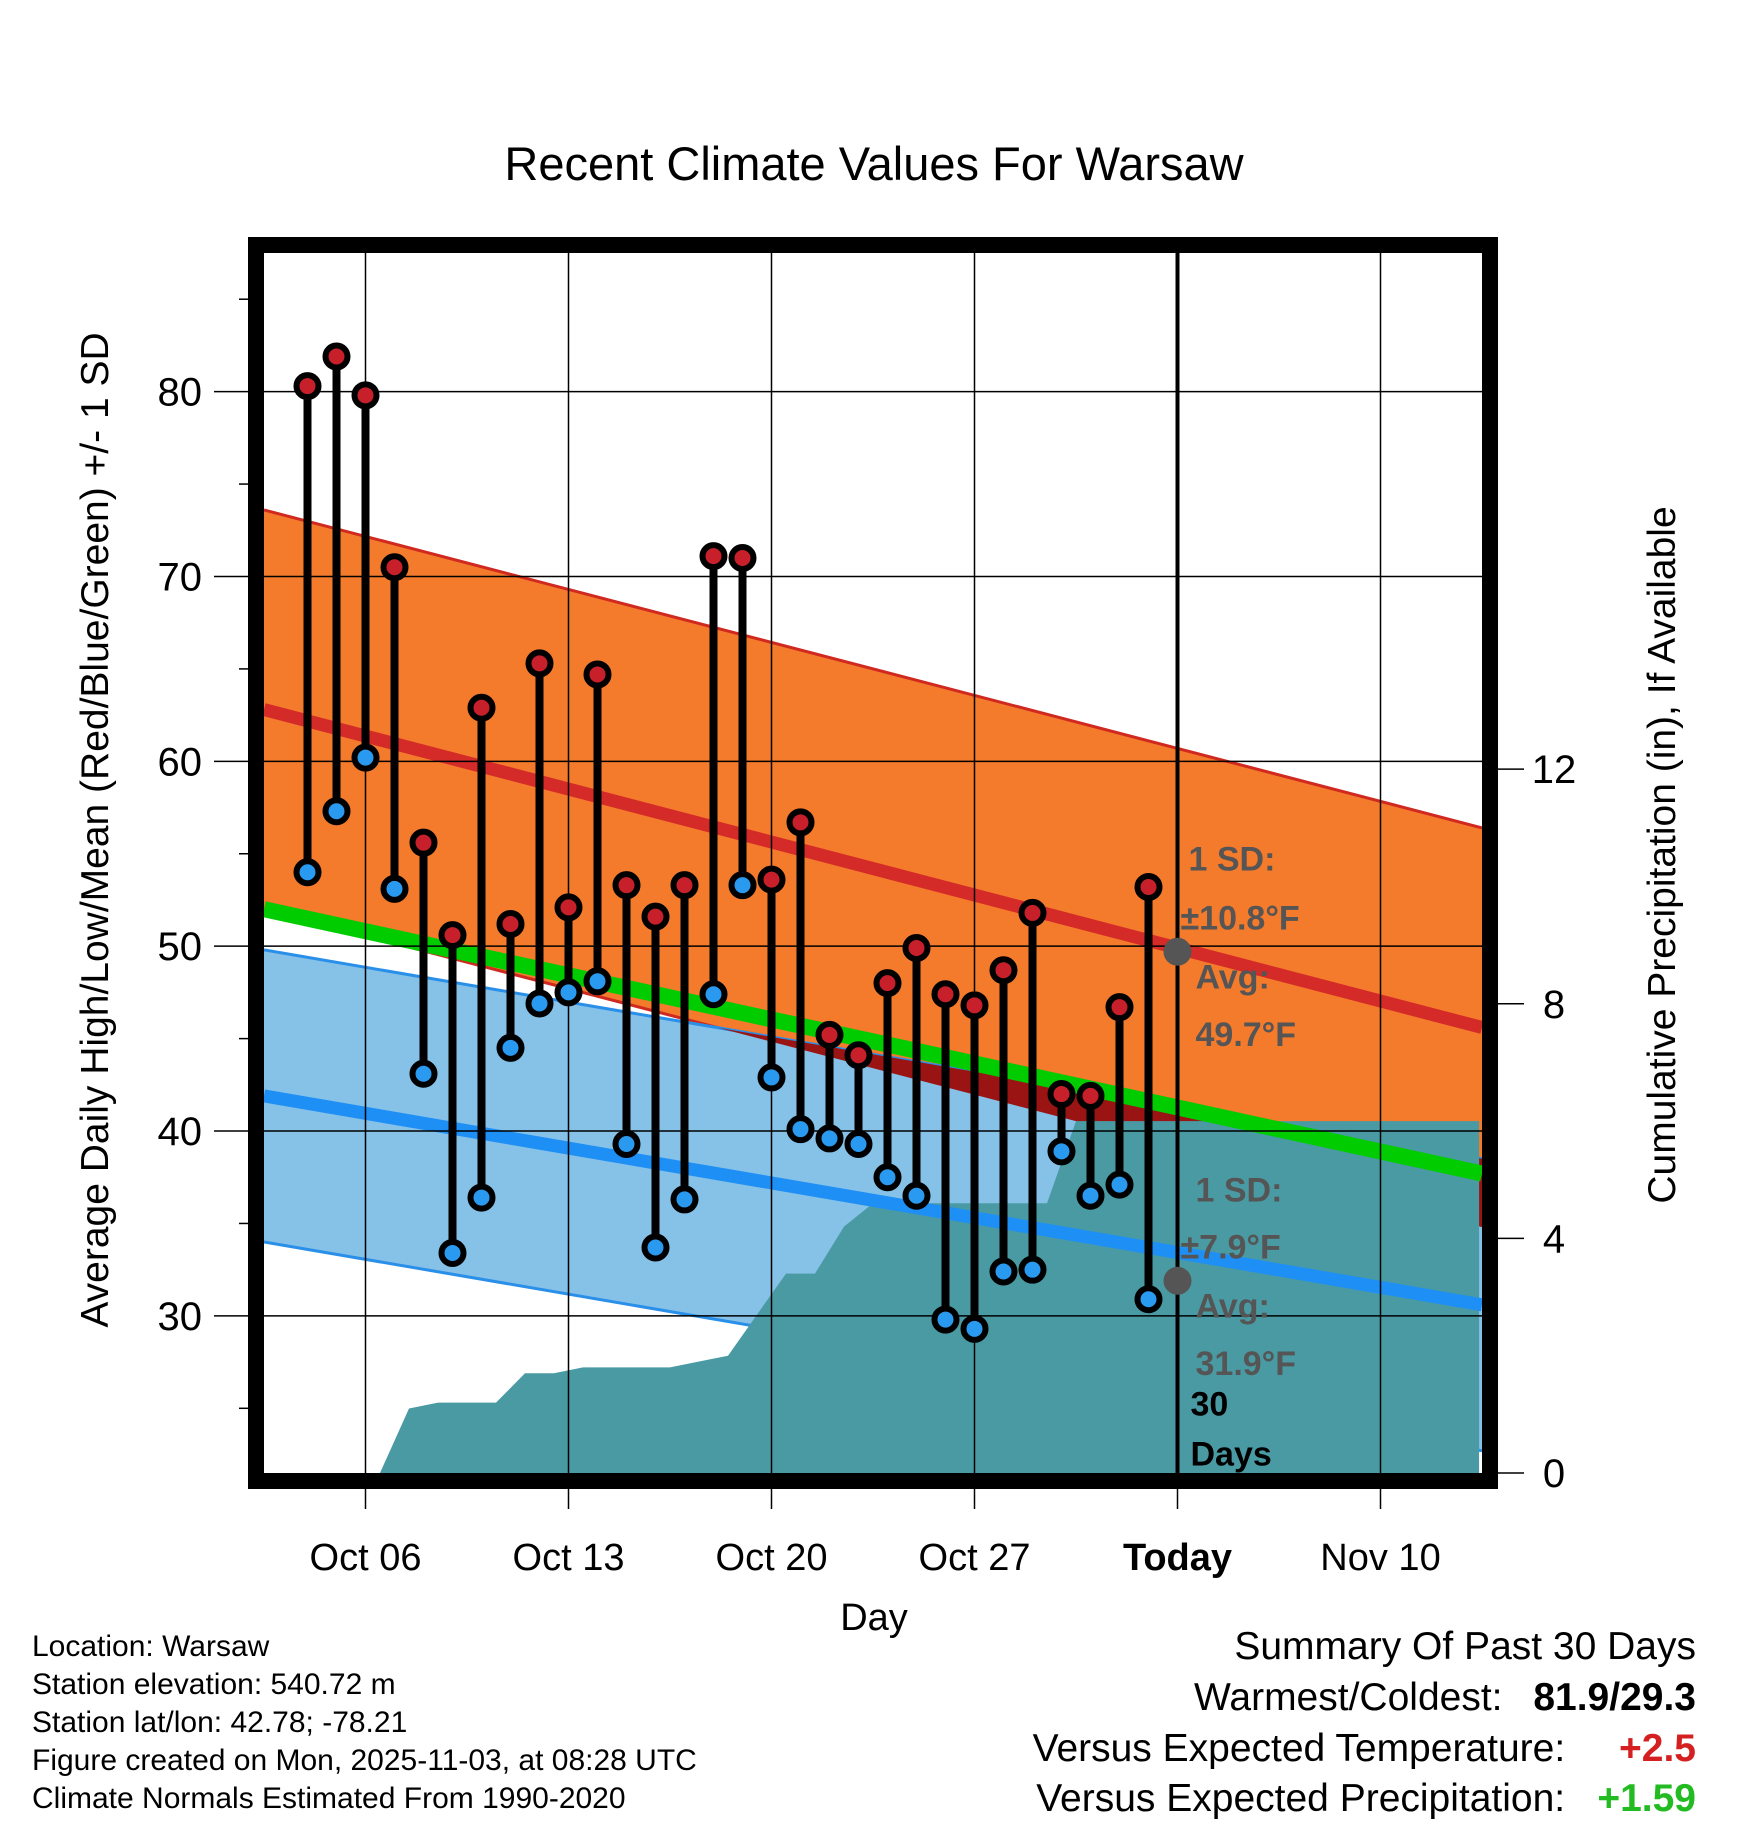 This screenshot has width=1748, height=1828. Describe the element at coordinates (1231, 1248) in the screenshot. I see `low-sd-value: ±7.9°F` at that location.